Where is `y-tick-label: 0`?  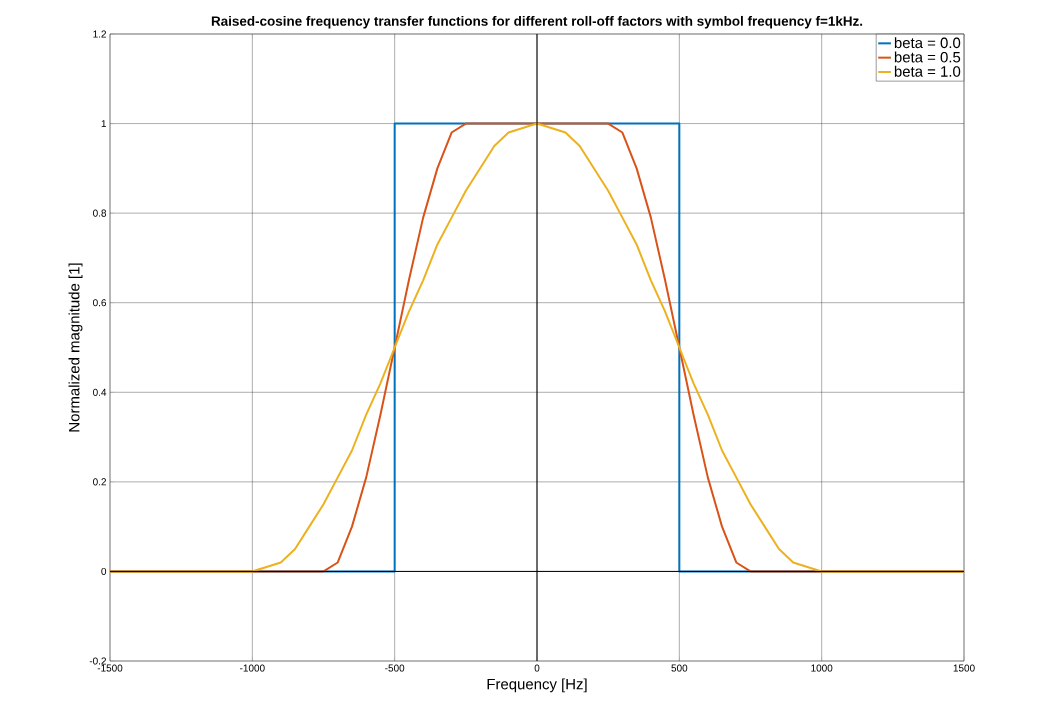
y-tick-label: 0 is located at coordinates (104, 571).